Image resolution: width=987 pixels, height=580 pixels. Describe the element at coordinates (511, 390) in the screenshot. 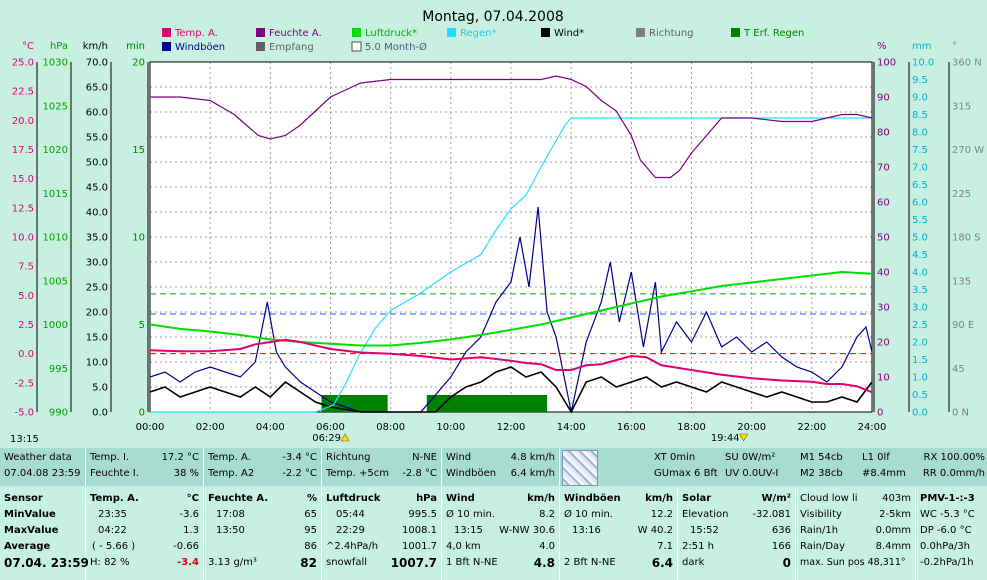

I see `series-line-wind` at that location.